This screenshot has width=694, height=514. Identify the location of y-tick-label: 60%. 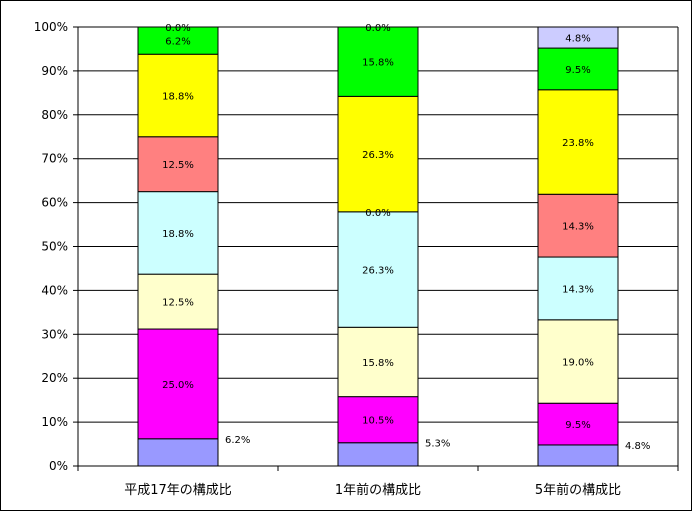
(54, 203).